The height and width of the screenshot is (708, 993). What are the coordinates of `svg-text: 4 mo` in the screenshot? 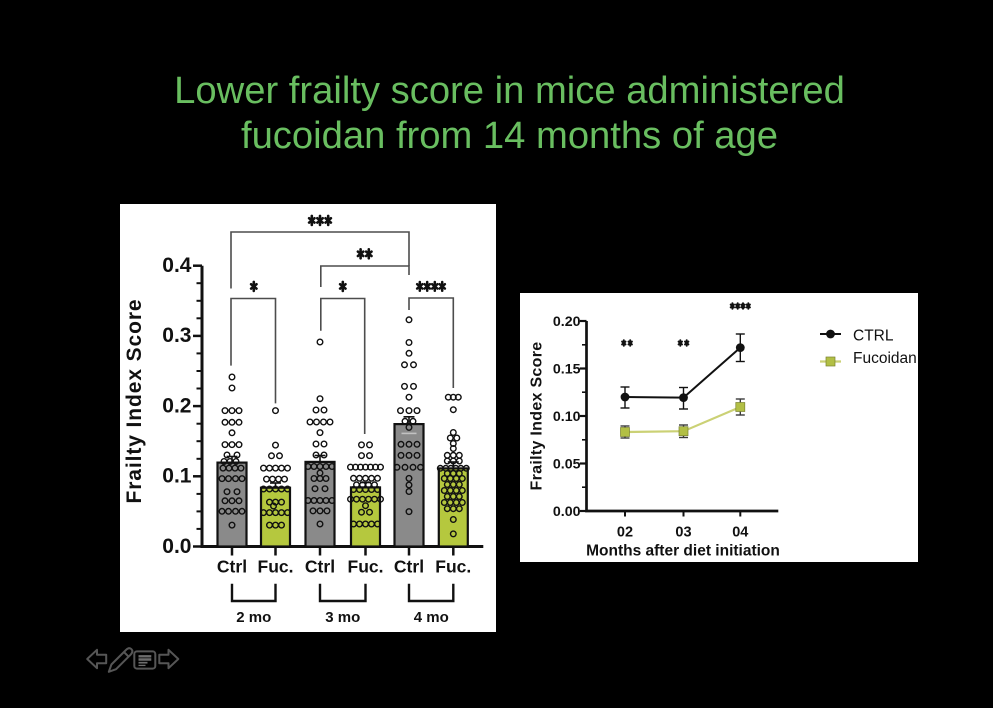 It's located at (431, 617).